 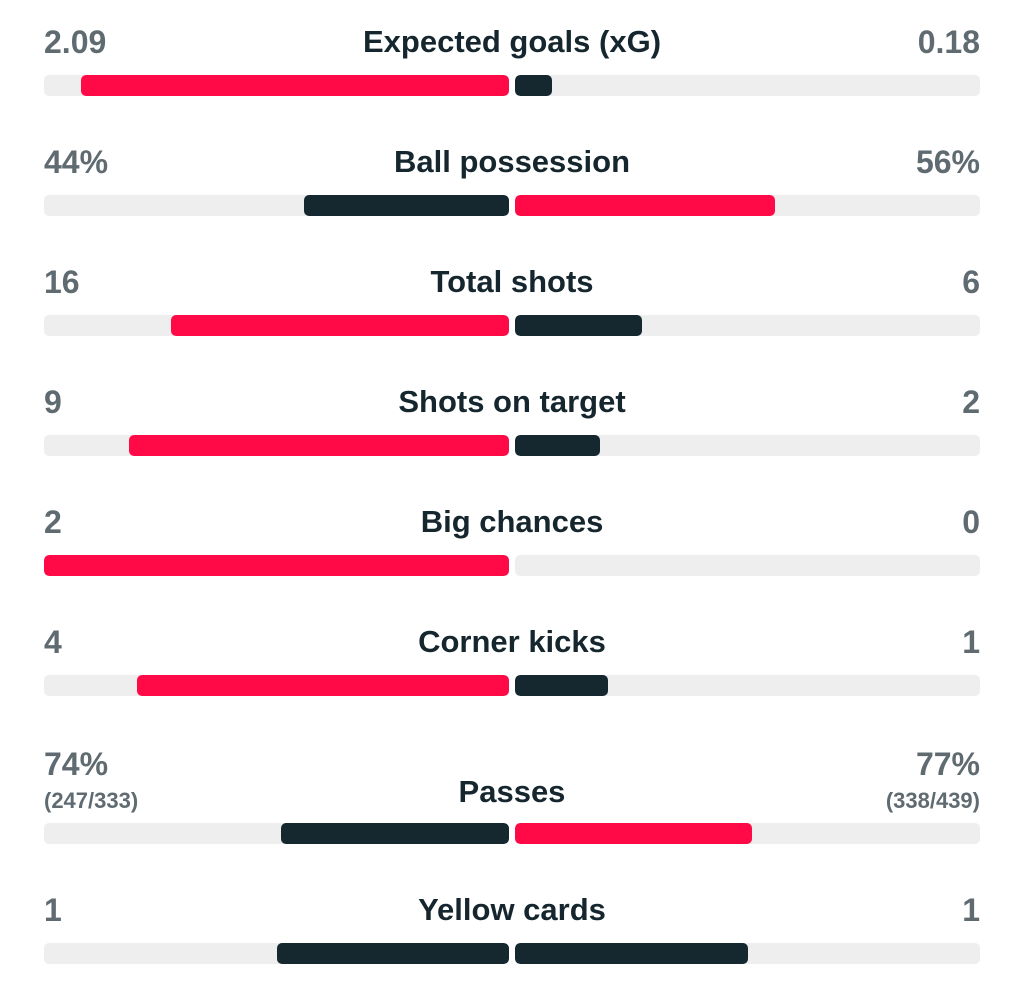 I want to click on home-value: 44%, so click(x=76, y=162).